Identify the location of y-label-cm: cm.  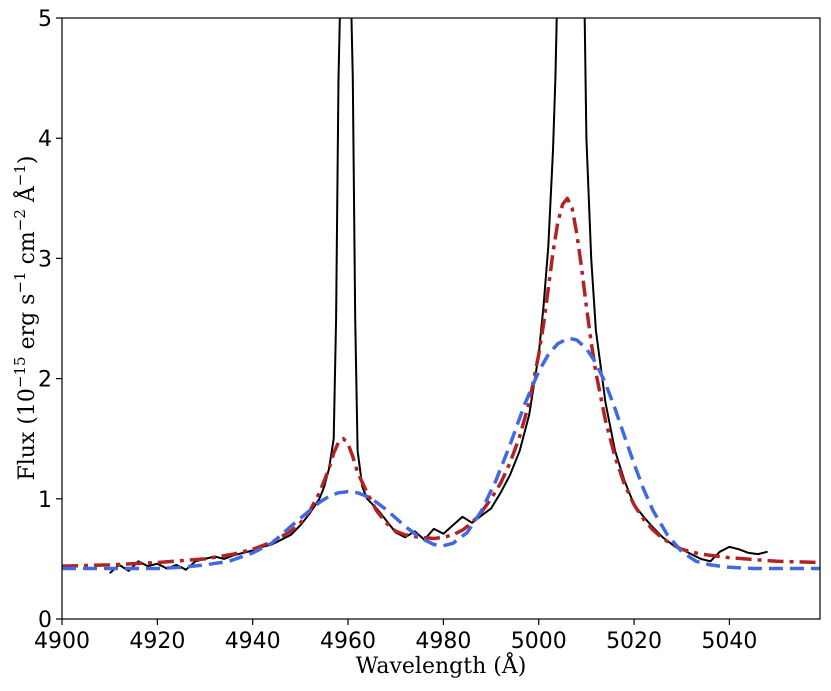
(27, 251).